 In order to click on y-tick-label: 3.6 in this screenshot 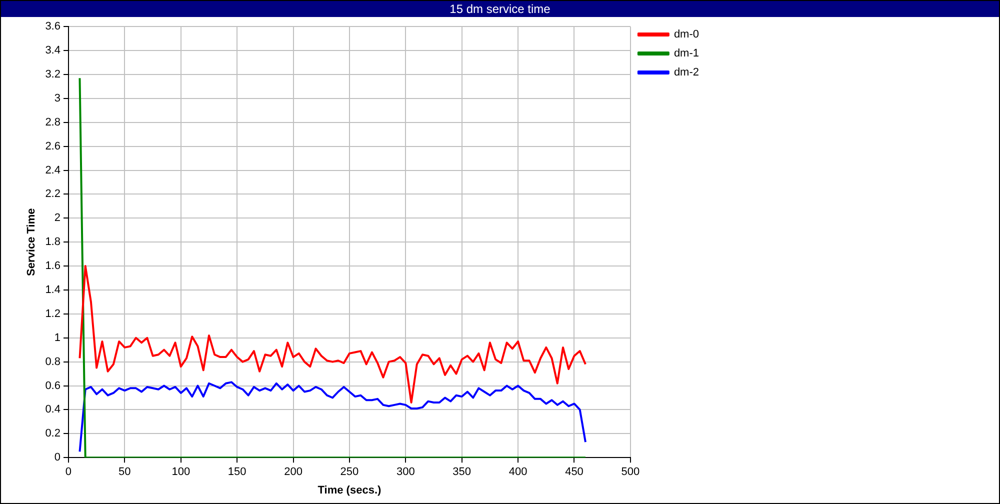, I will do `click(52, 26)`.